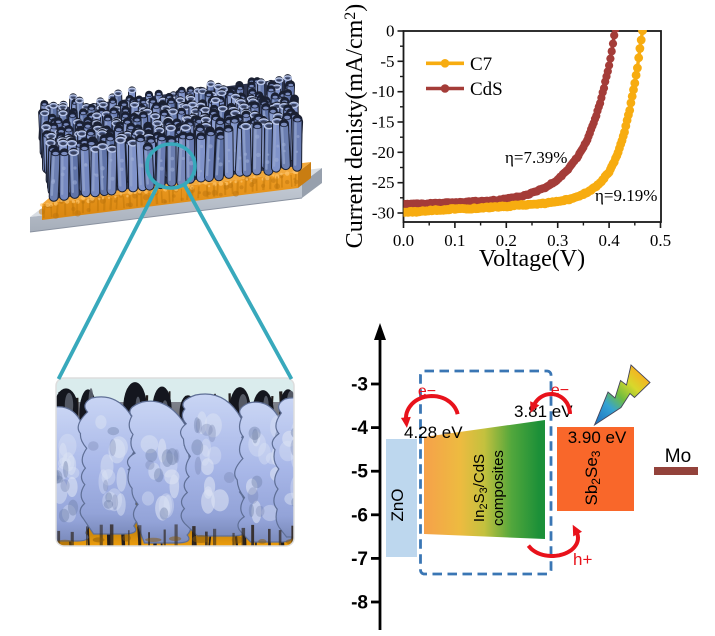 This screenshot has height=636, width=715. I want to click on svg-text: Voltage(V), so click(532, 259).